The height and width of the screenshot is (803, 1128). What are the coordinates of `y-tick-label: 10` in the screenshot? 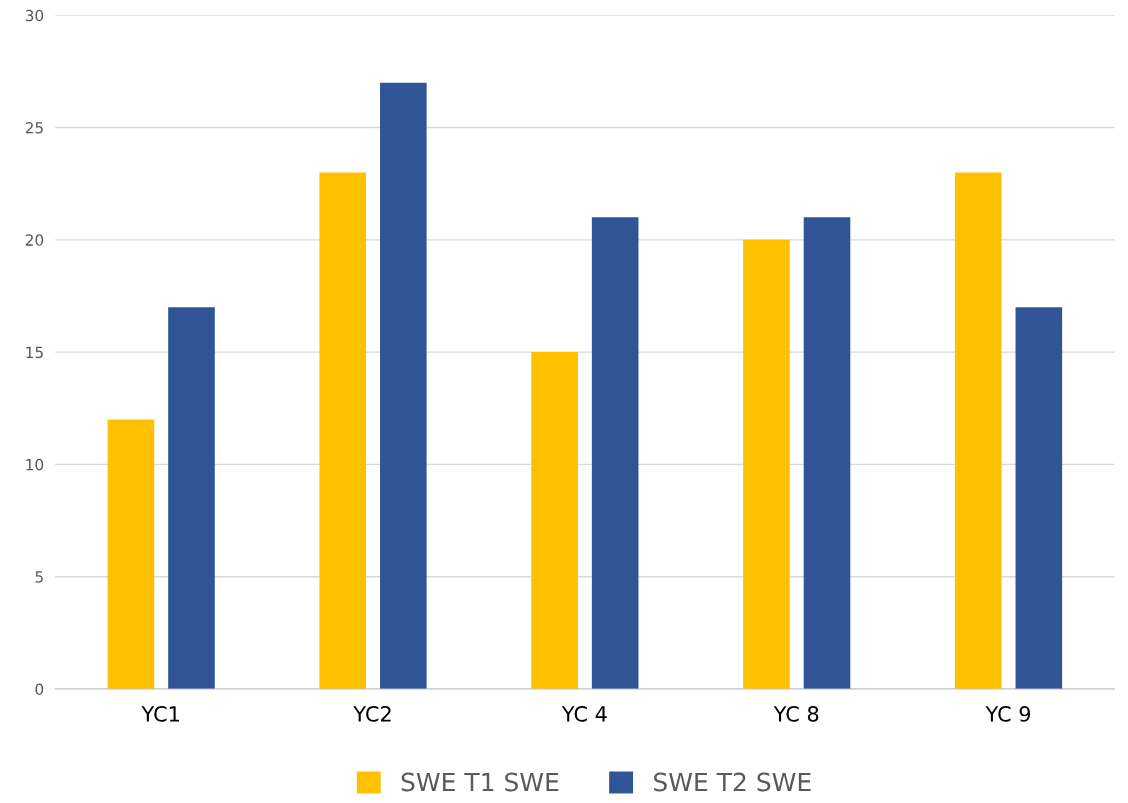 It's located at (35, 464).